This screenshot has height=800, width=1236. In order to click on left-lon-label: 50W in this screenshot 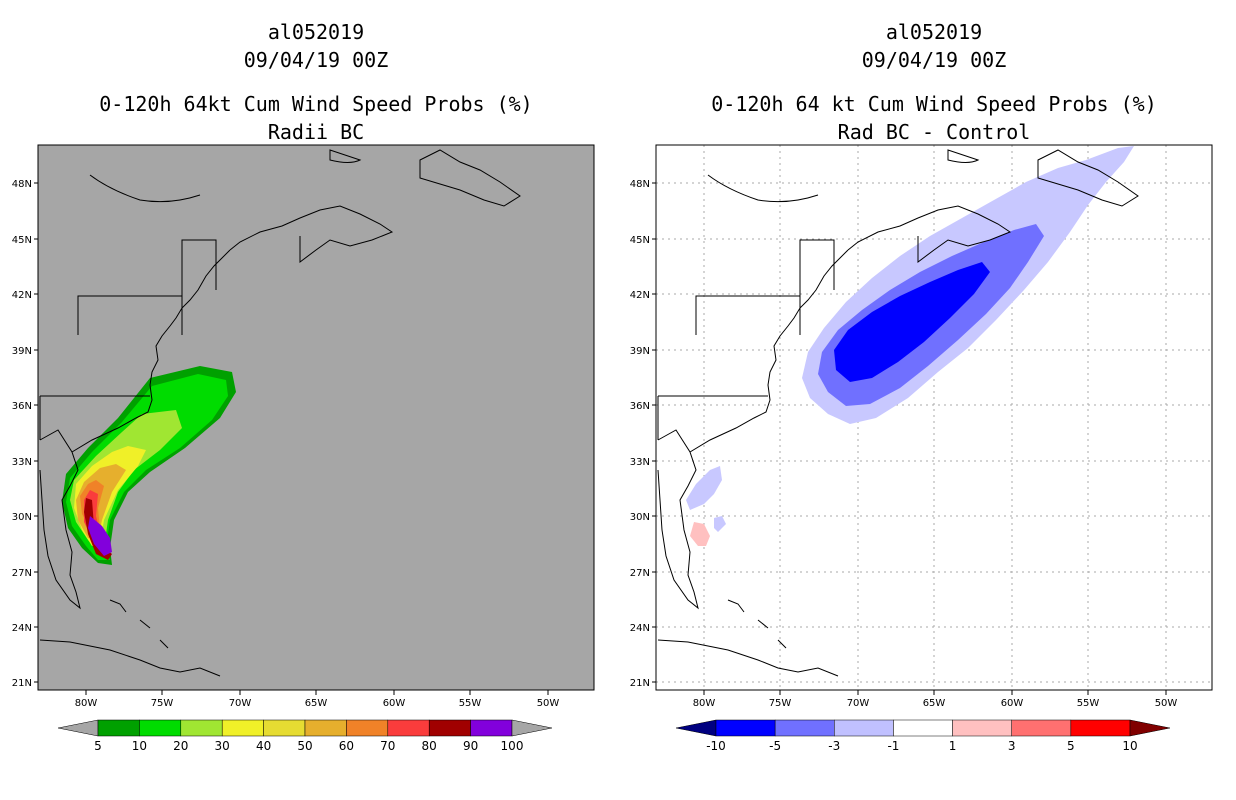, I will do `click(548, 703)`.